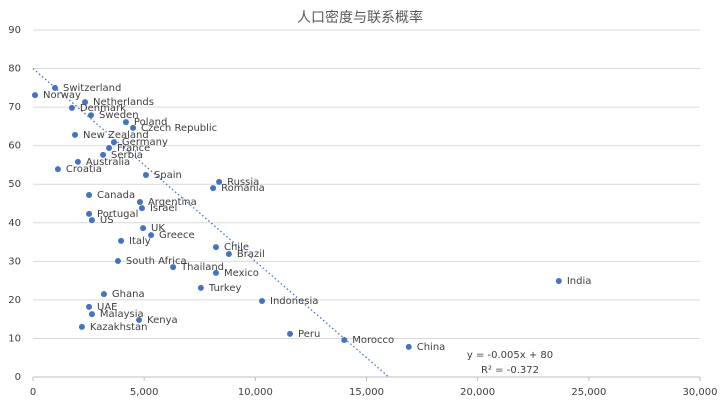 The width and height of the screenshot is (720, 403). I want to click on point-label: Switzerland, so click(92, 88).